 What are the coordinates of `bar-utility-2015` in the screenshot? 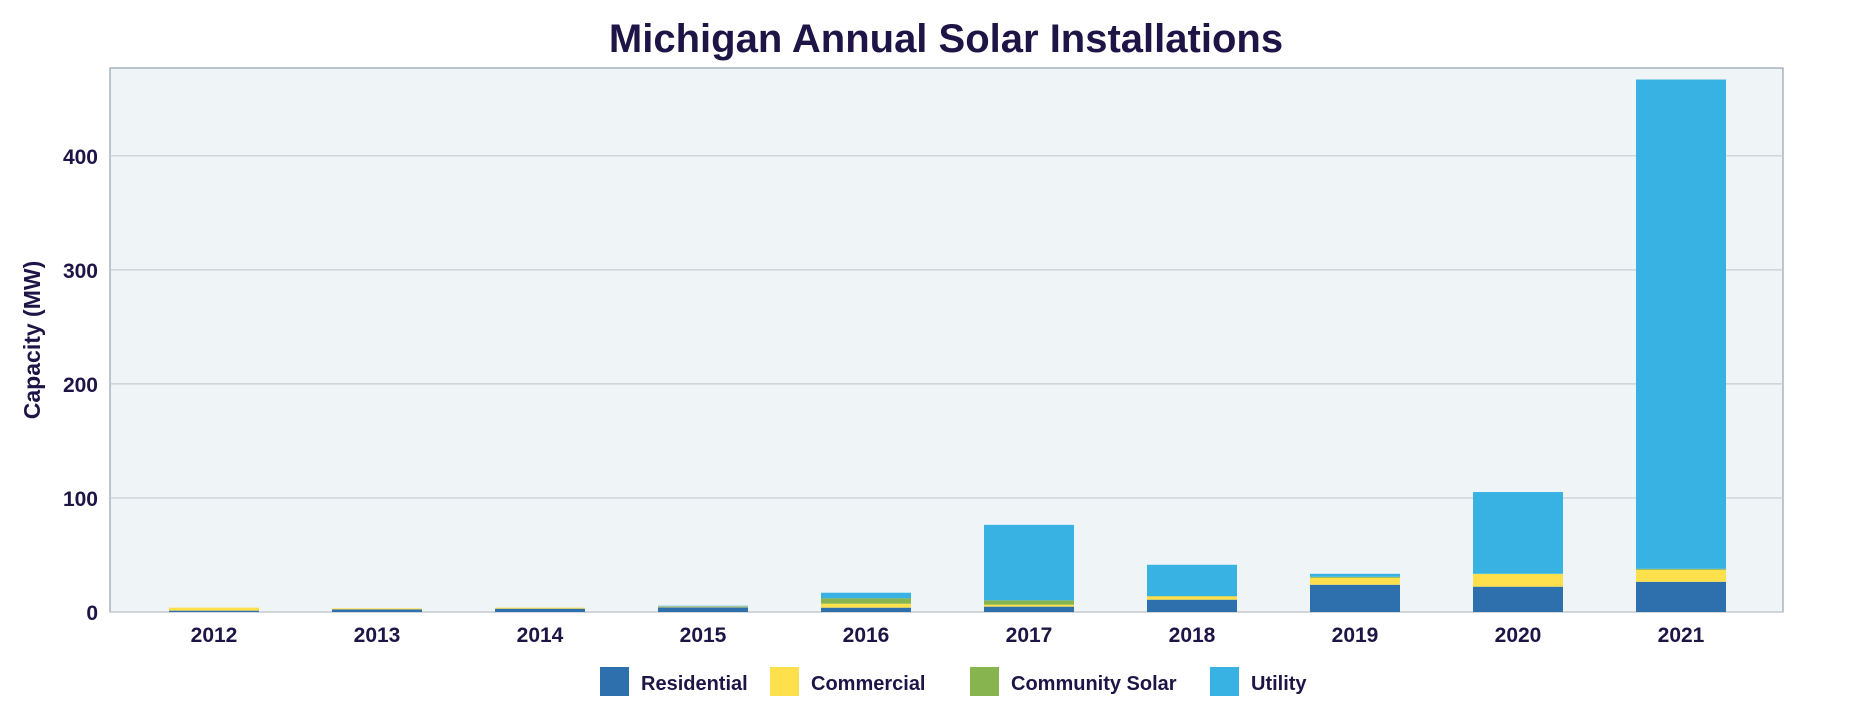 It's located at (703, 606).